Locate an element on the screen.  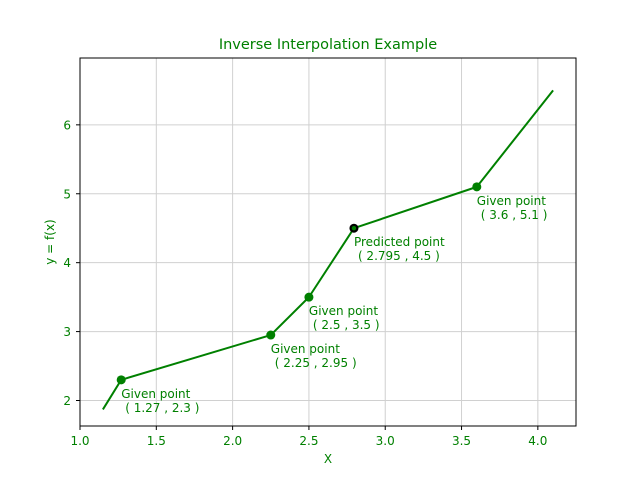
x-tick-label: 4.0 is located at coordinates (537, 441).